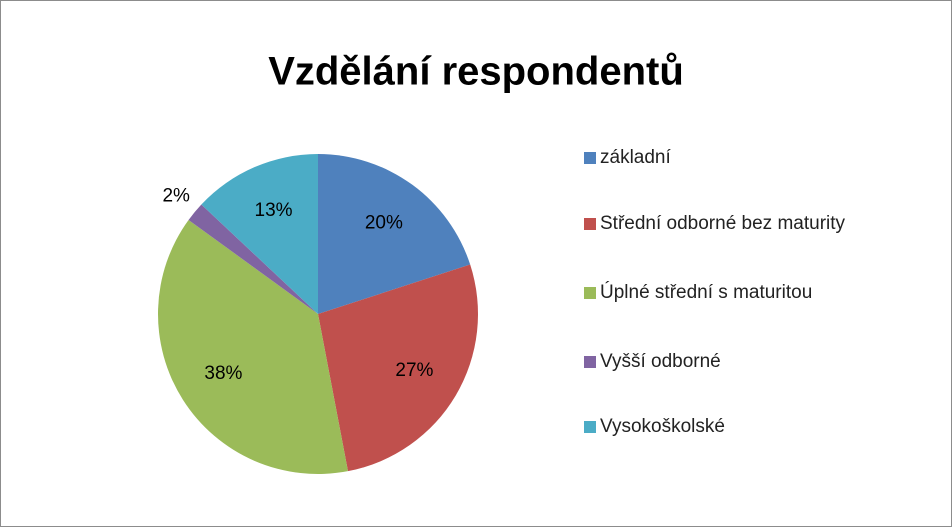  Describe the element at coordinates (384, 222) in the screenshot. I see `data-label: 20%` at that location.